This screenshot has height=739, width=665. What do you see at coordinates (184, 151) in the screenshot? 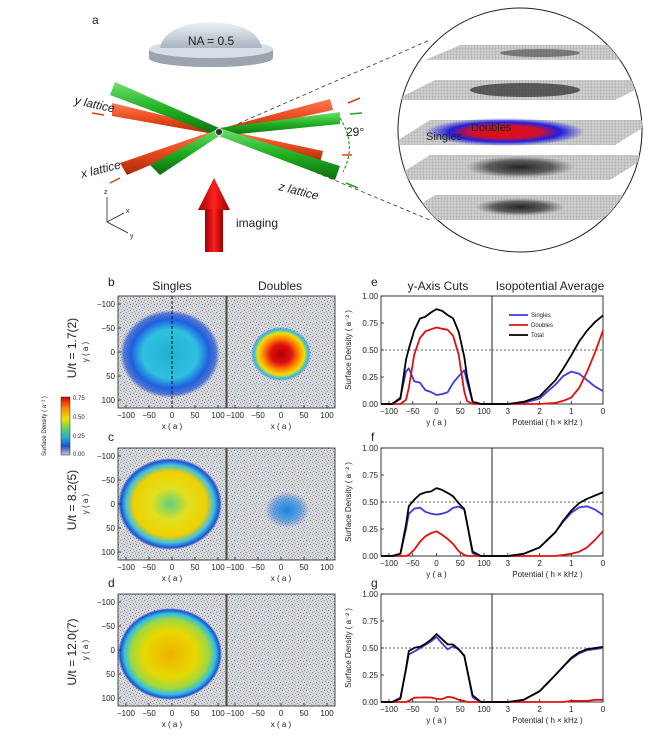
I see `z-lattice-beam-lower-left` at bounding box center [184, 151].